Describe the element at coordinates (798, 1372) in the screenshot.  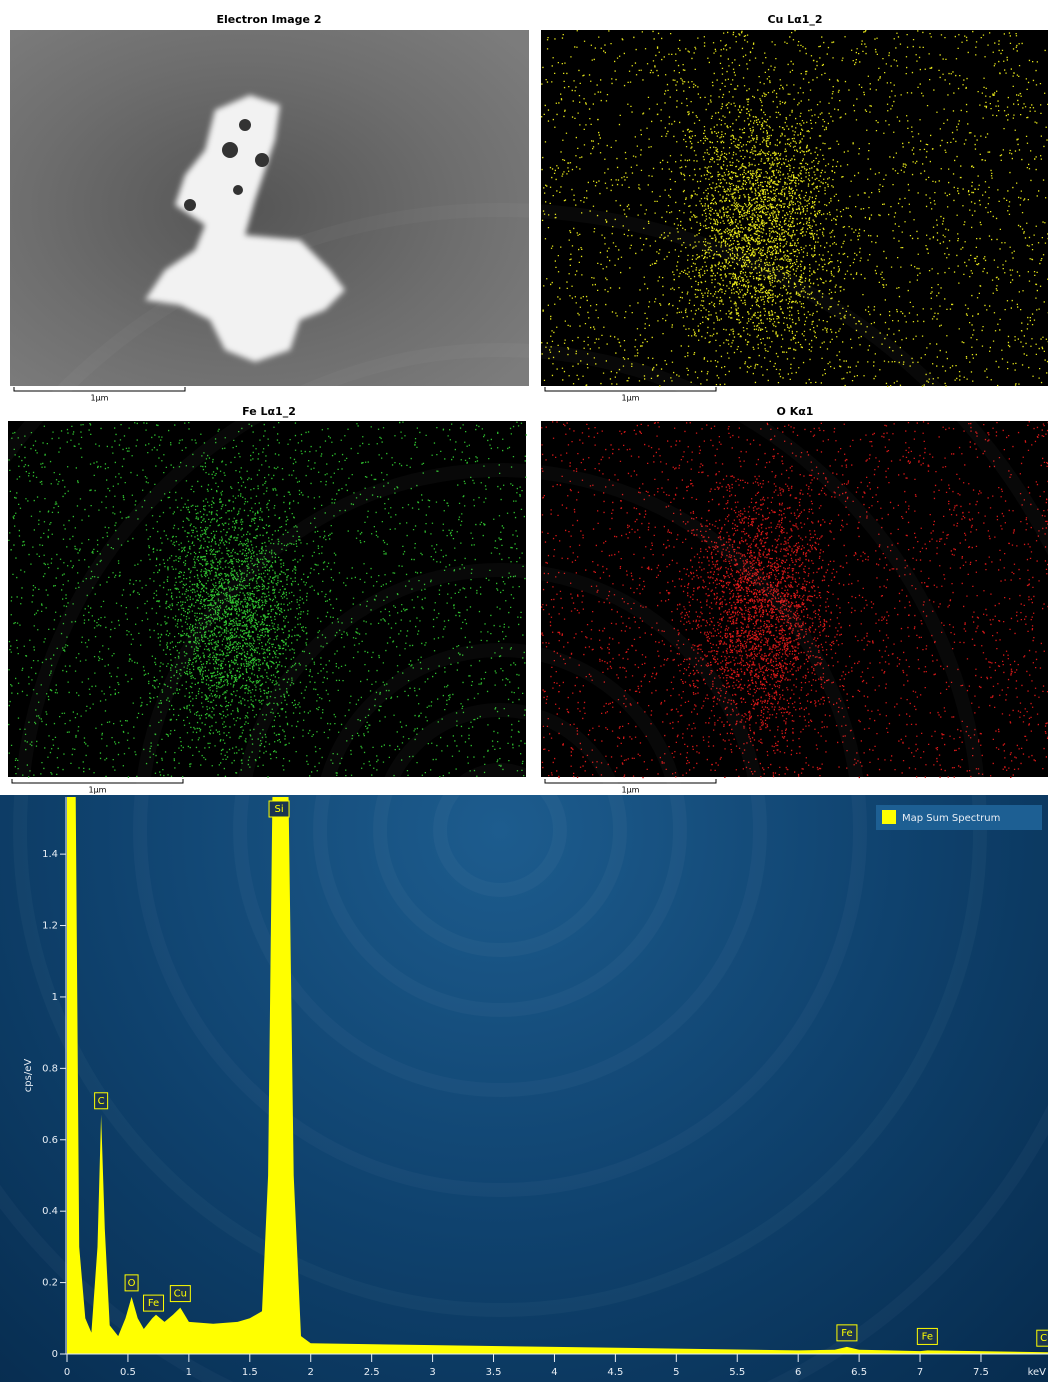
I see `x-tick-label: 6` at that location.